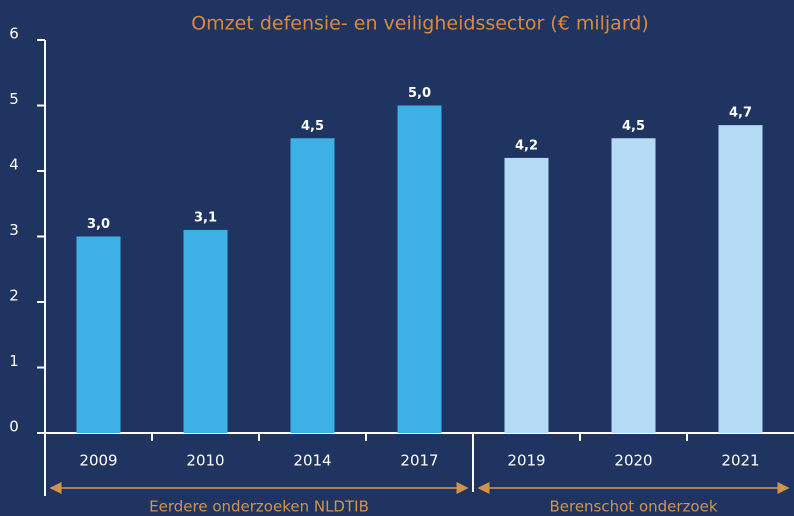 This screenshot has width=794, height=516. I want to click on x-tick-label: 2017, so click(419, 461).